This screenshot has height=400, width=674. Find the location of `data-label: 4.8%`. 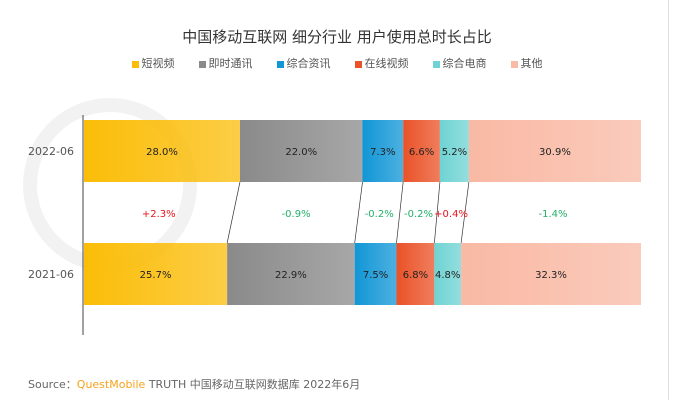

data-label: 4.8% is located at coordinates (447, 275).